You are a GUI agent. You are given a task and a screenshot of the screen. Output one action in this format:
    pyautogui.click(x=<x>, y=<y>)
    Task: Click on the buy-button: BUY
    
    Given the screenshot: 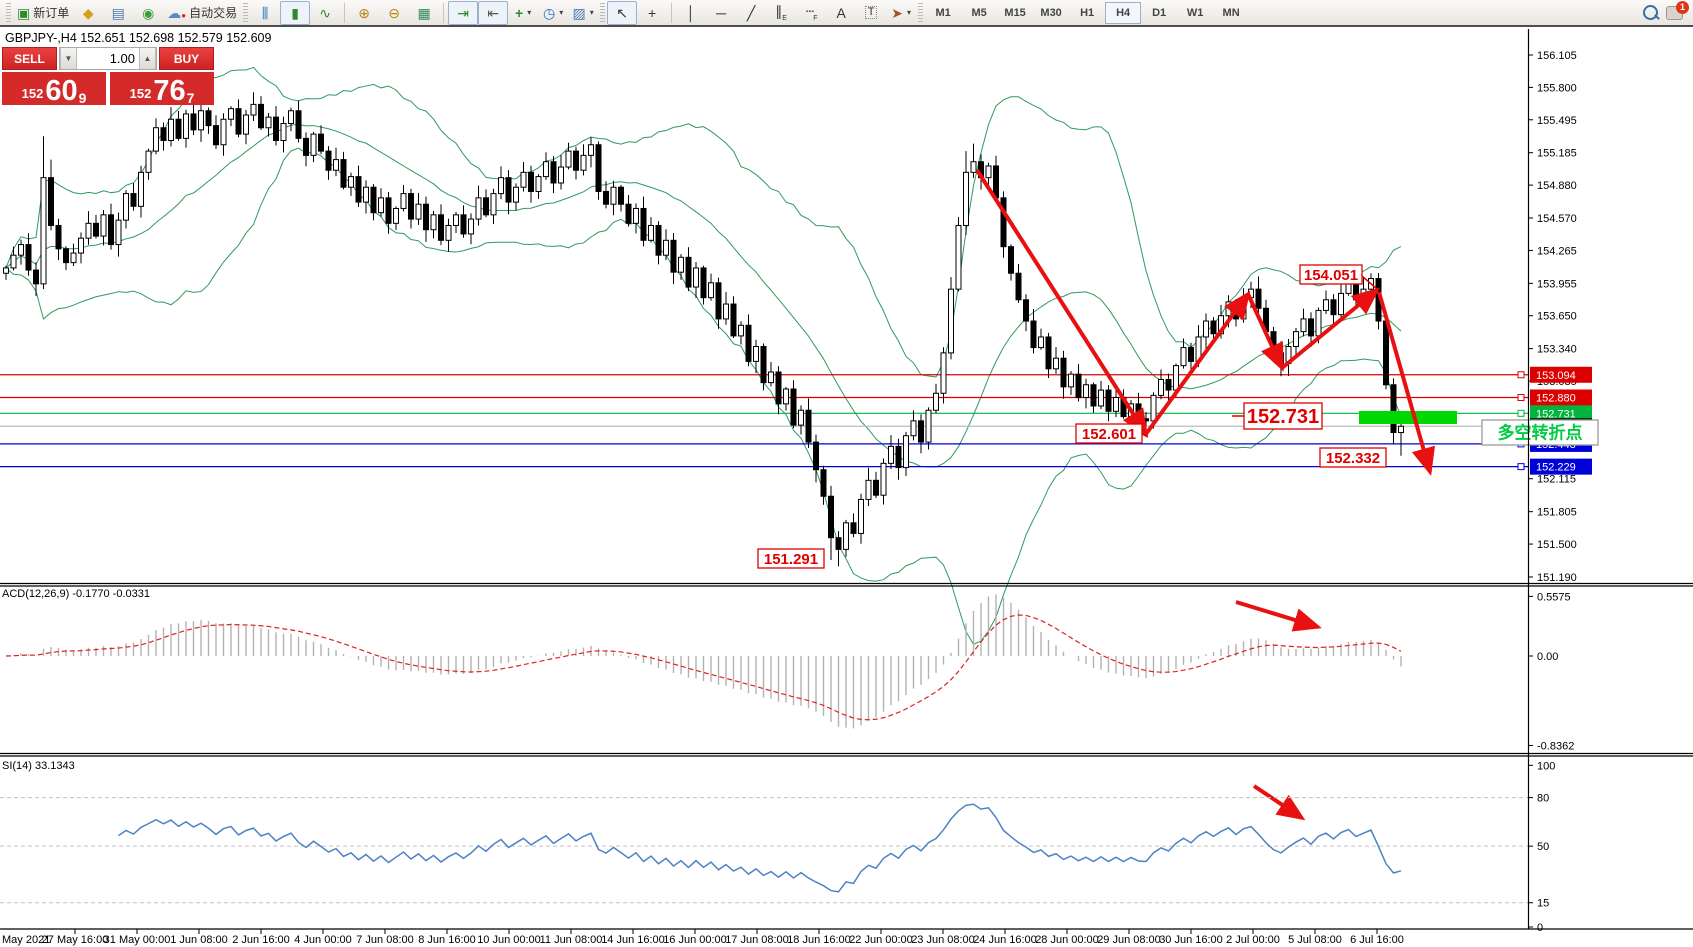 What is the action you would take?
    pyautogui.click(x=186, y=58)
    